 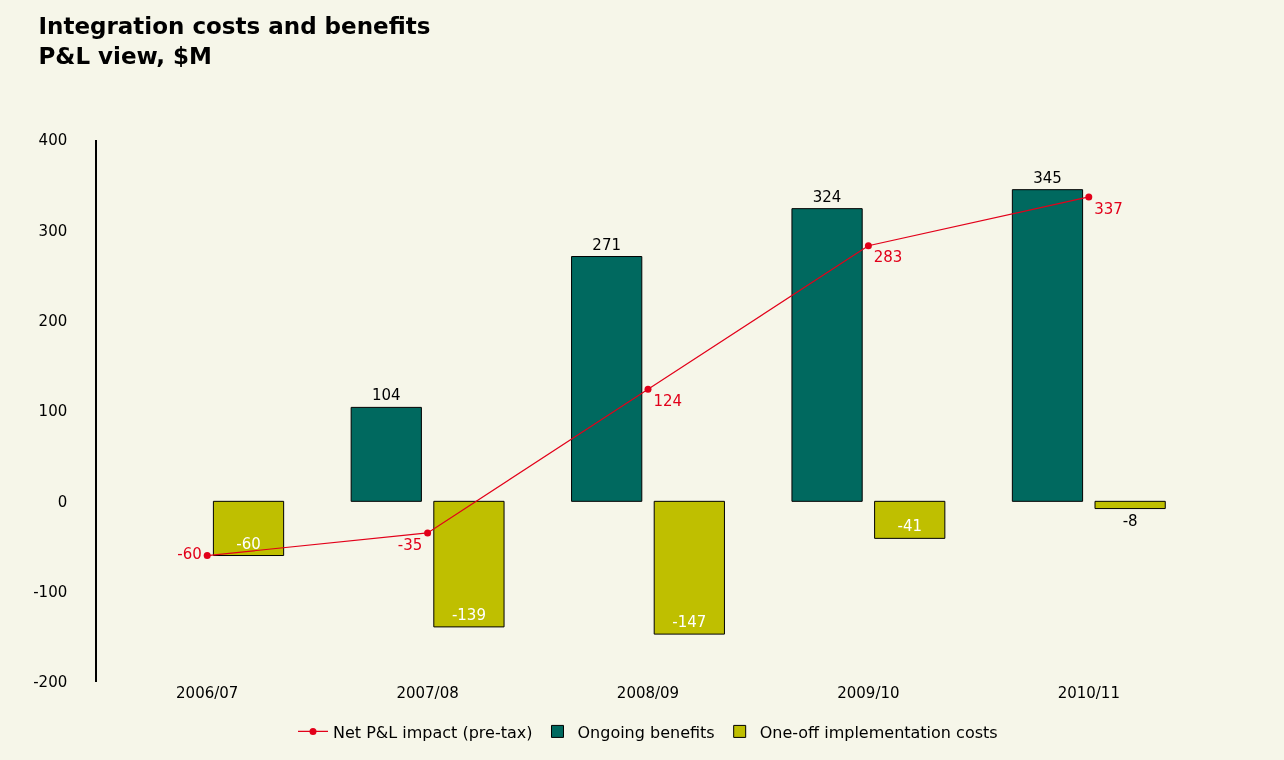 I want to click on data-label: 324, so click(x=827, y=196).